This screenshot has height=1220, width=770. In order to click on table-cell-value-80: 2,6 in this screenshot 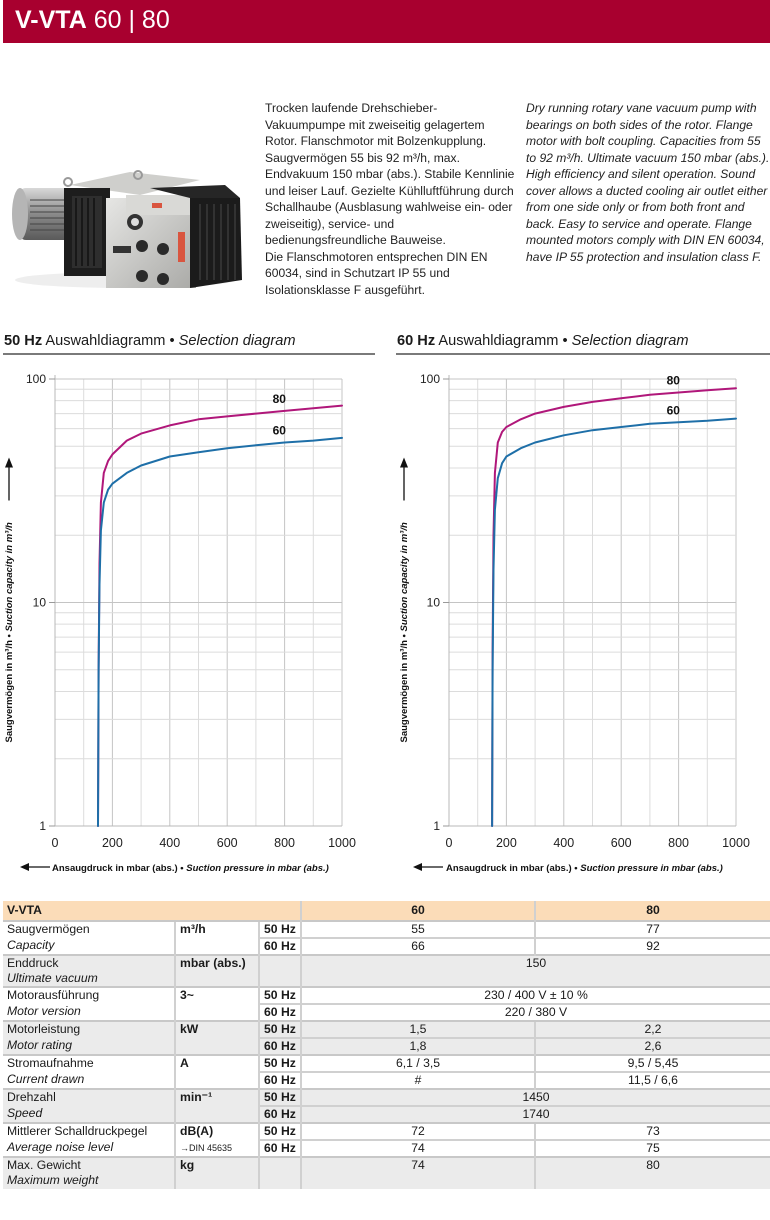, I will do `click(652, 1046)`.